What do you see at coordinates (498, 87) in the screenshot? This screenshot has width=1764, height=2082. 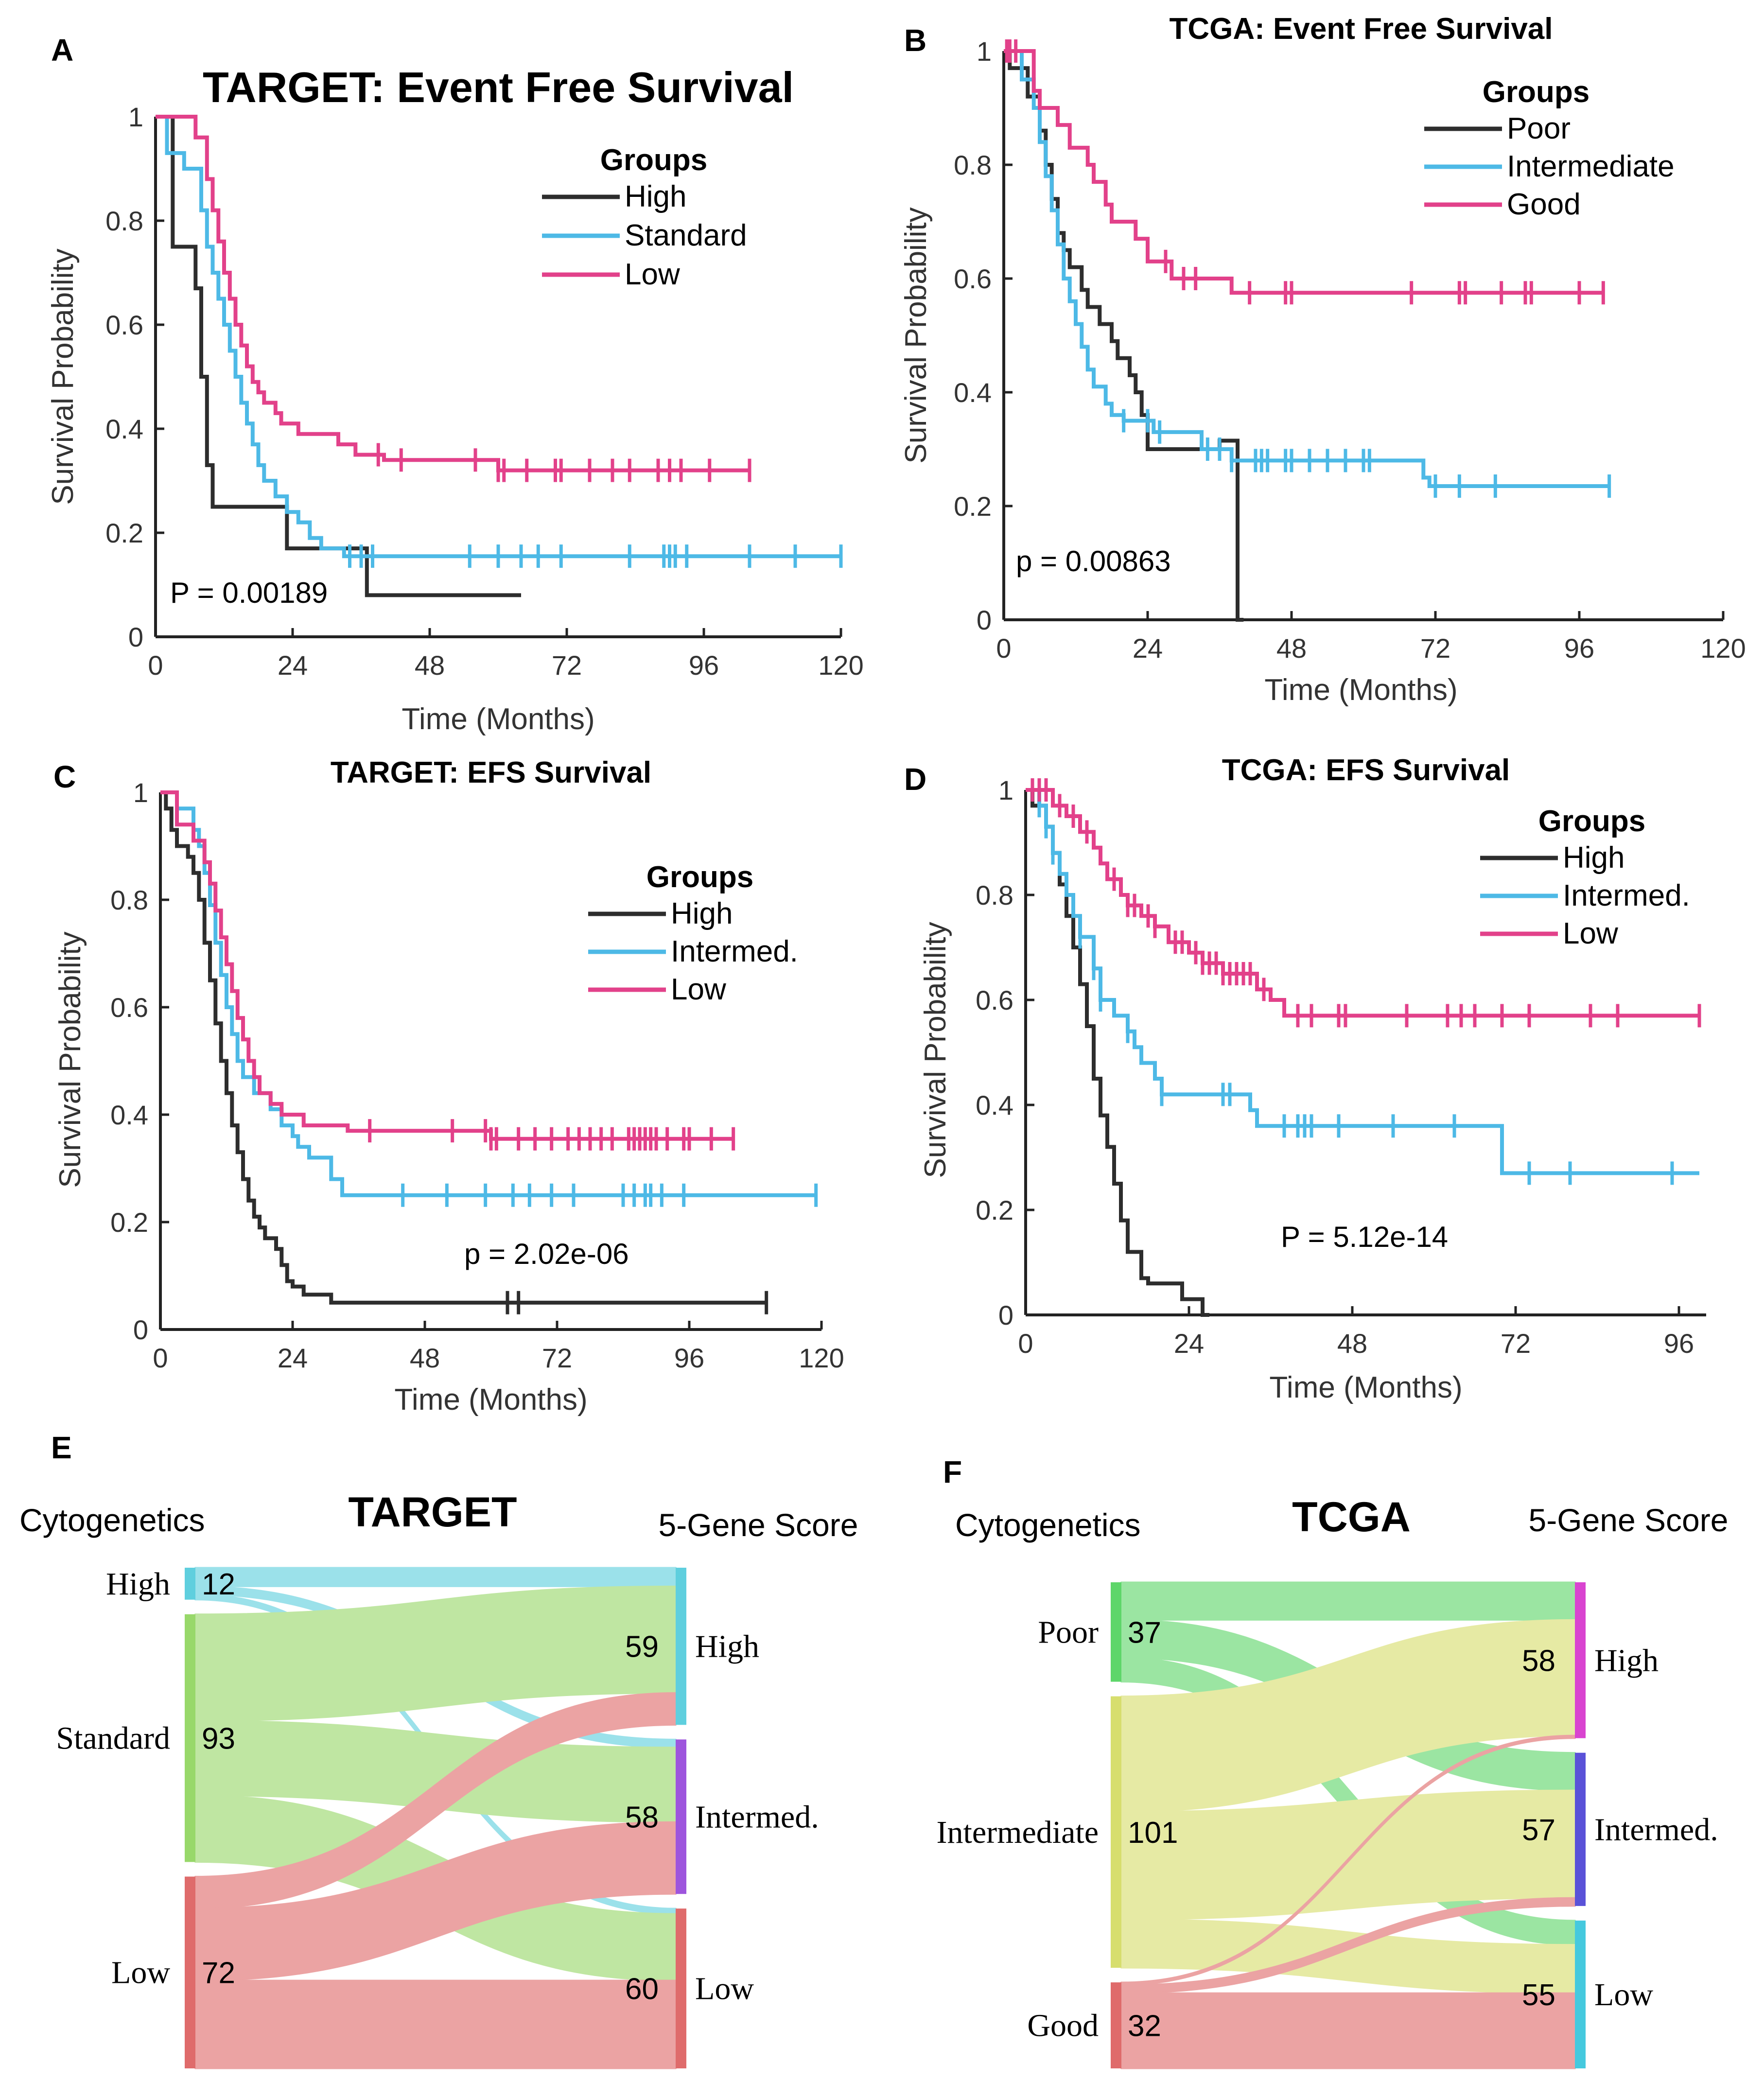 I see `chart-title: TARGET: Event Free Survival` at bounding box center [498, 87].